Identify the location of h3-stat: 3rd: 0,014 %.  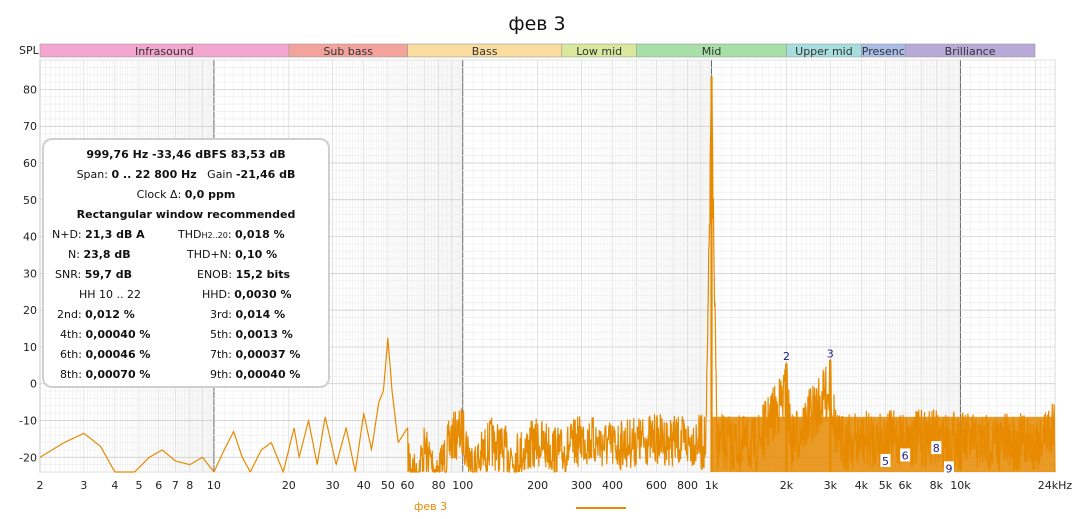
(247, 314).